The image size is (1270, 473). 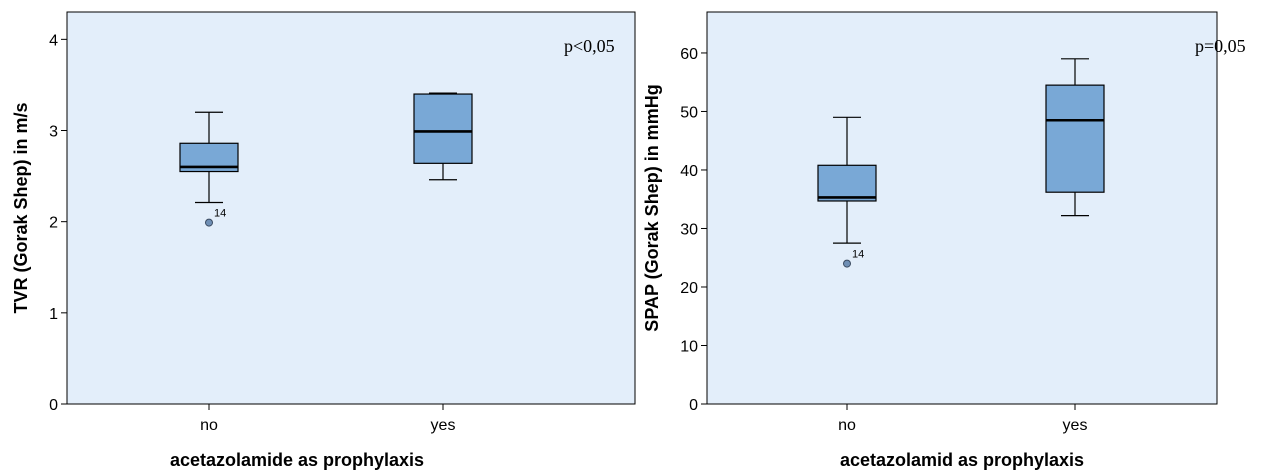 I want to click on box-yes-tvr, so click(x=443, y=136).